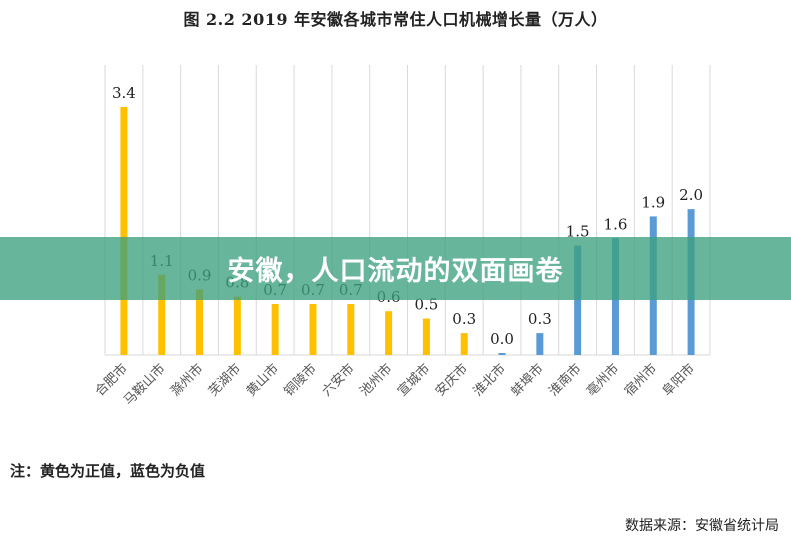 The image size is (791, 539). What do you see at coordinates (413, 380) in the screenshot?
I see `x-tick-label-8: 宣城市` at bounding box center [413, 380].